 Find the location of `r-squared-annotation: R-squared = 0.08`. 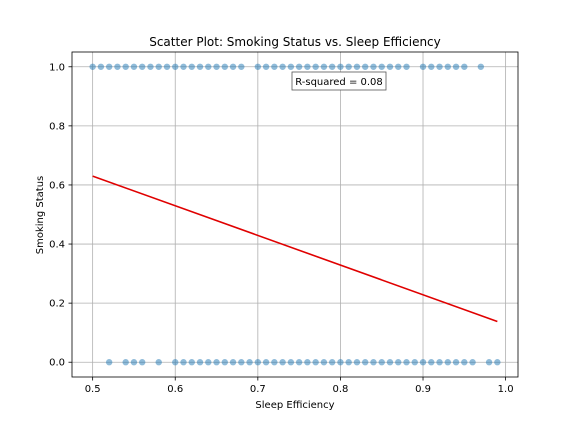

r-squared-annotation: R-squared = 0.08 is located at coordinates (339, 81).